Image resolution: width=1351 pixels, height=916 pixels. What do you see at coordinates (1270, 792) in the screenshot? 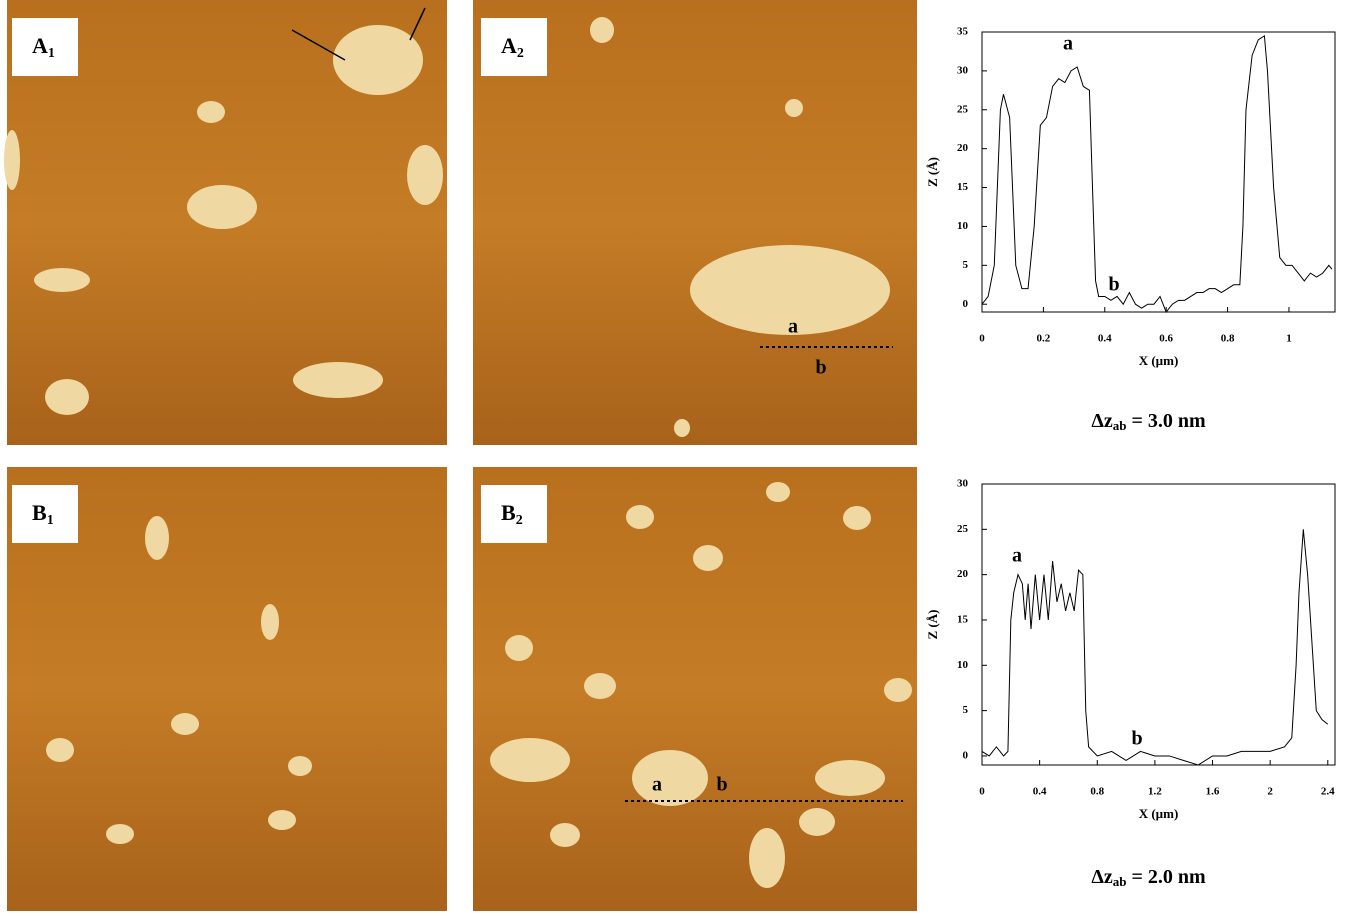
I see `x-tick-label: 2` at bounding box center [1270, 792].